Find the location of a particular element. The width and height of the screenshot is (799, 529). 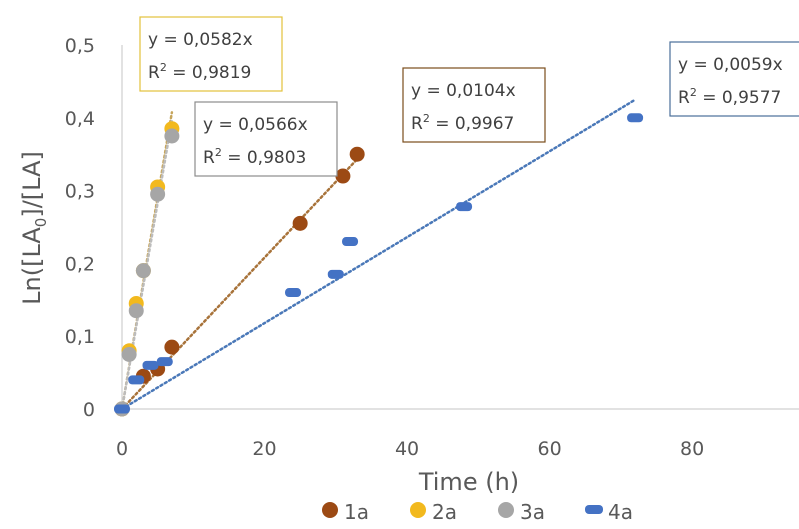

x-tick-label: 60 is located at coordinates (549, 449).